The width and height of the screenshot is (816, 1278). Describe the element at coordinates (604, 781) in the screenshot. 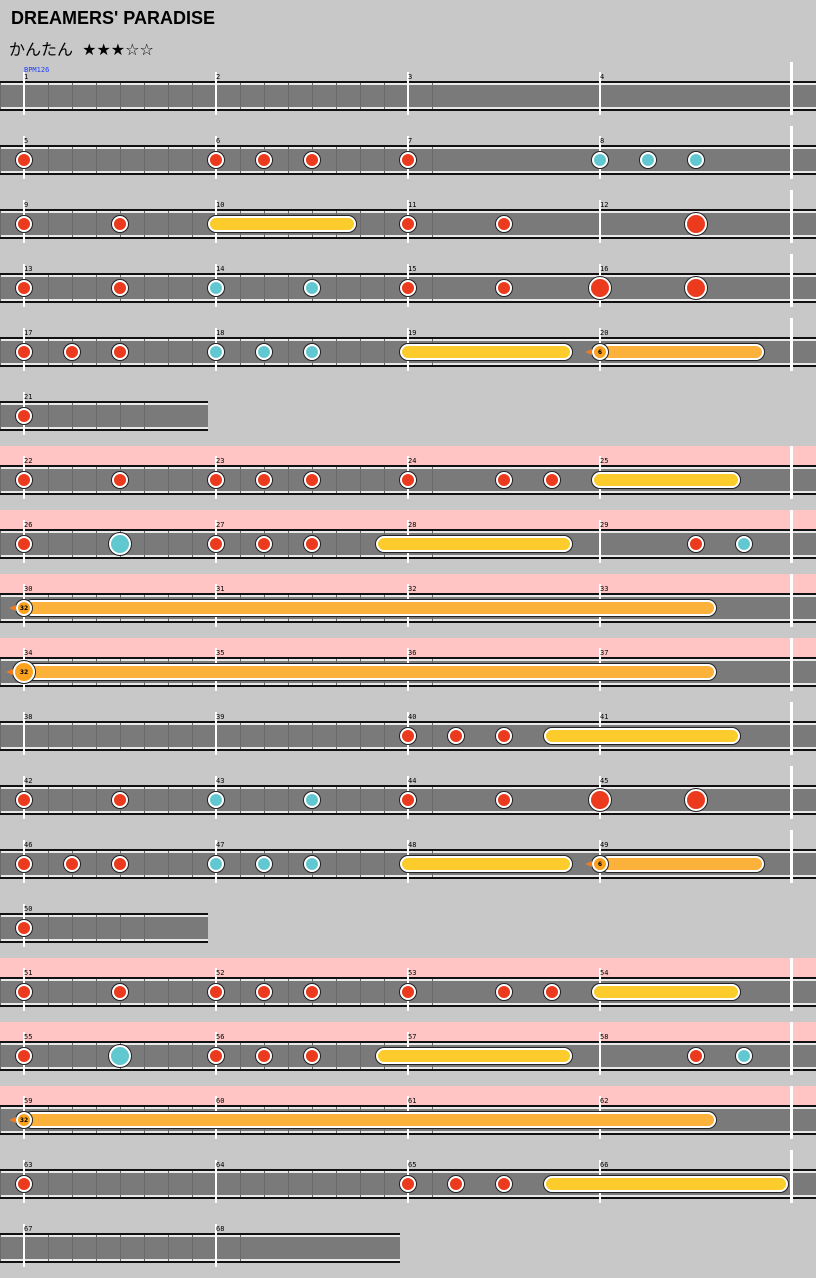

I see `measure-number: 45` at that location.